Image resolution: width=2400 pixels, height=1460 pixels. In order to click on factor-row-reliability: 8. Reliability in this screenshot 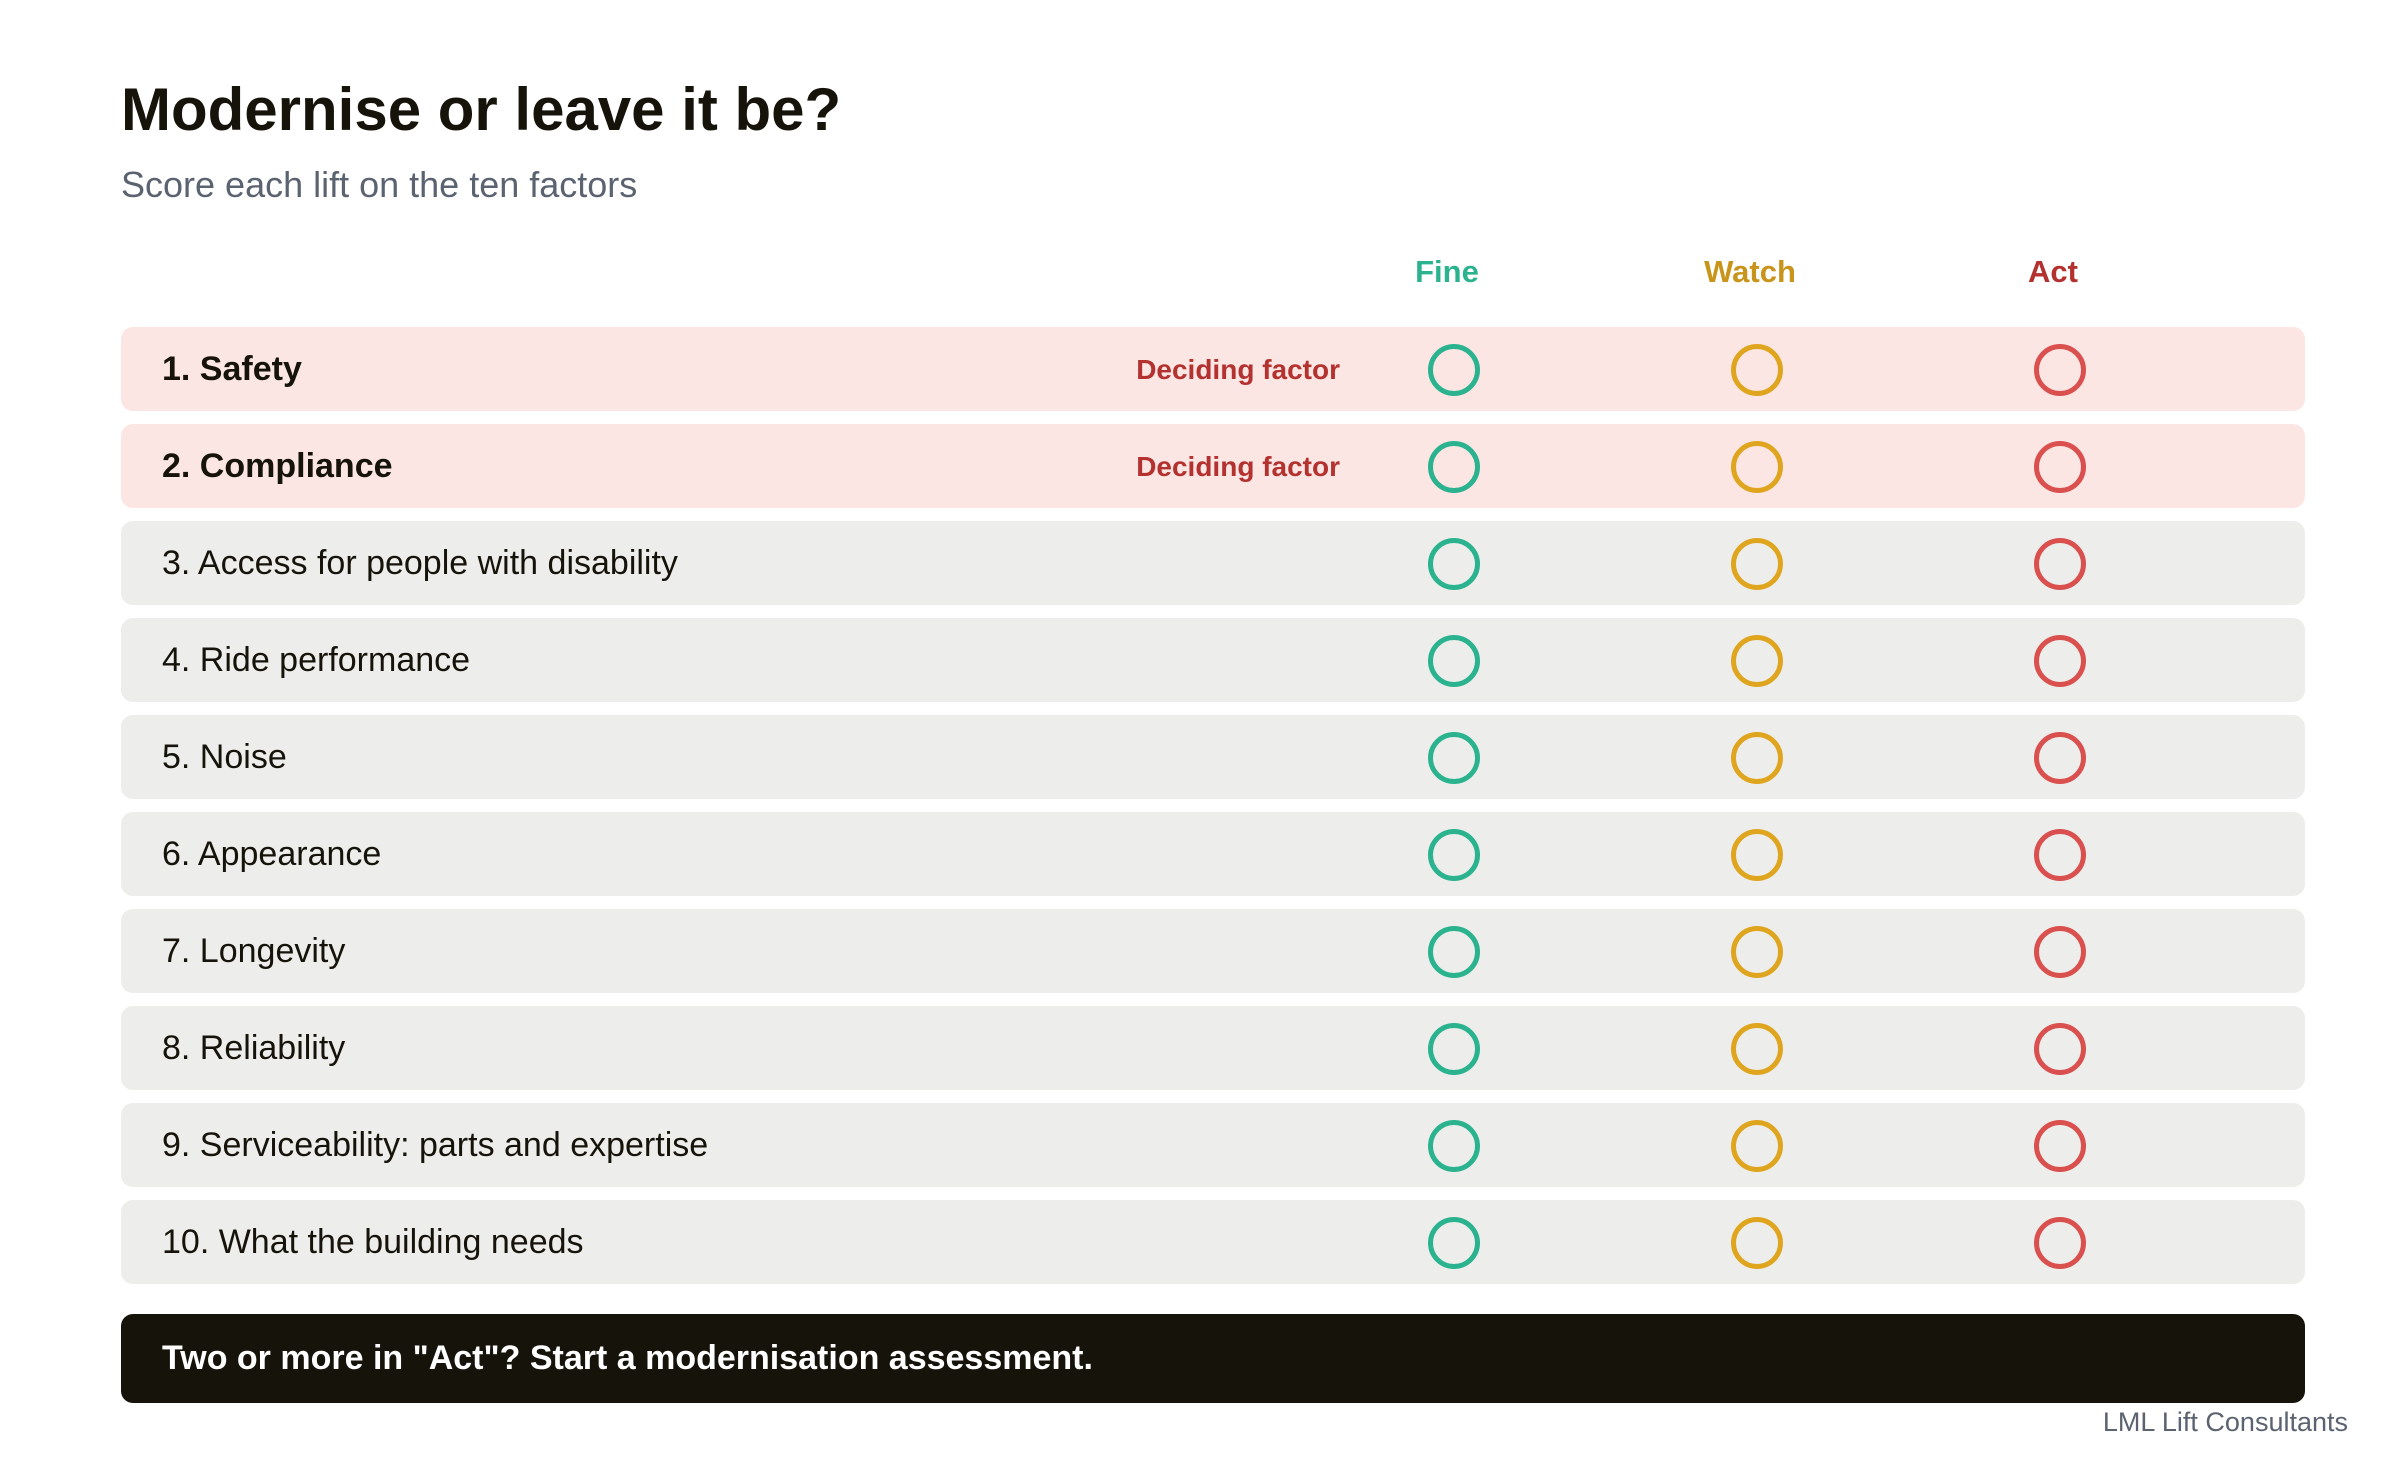, I will do `click(1213, 1048)`.